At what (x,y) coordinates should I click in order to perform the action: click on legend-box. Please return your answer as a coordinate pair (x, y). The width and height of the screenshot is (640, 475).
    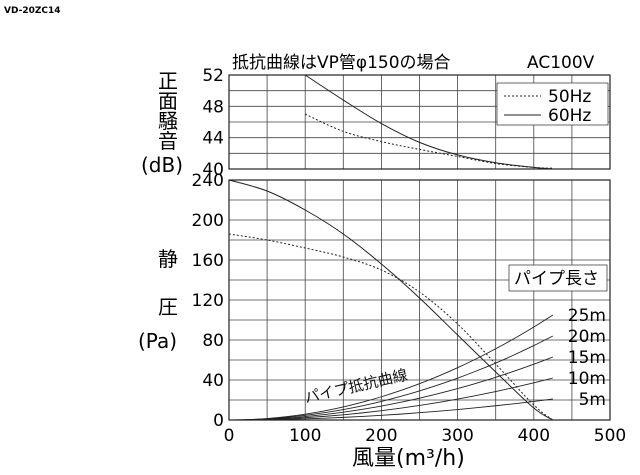
    Looking at the image, I should click on (552, 104).